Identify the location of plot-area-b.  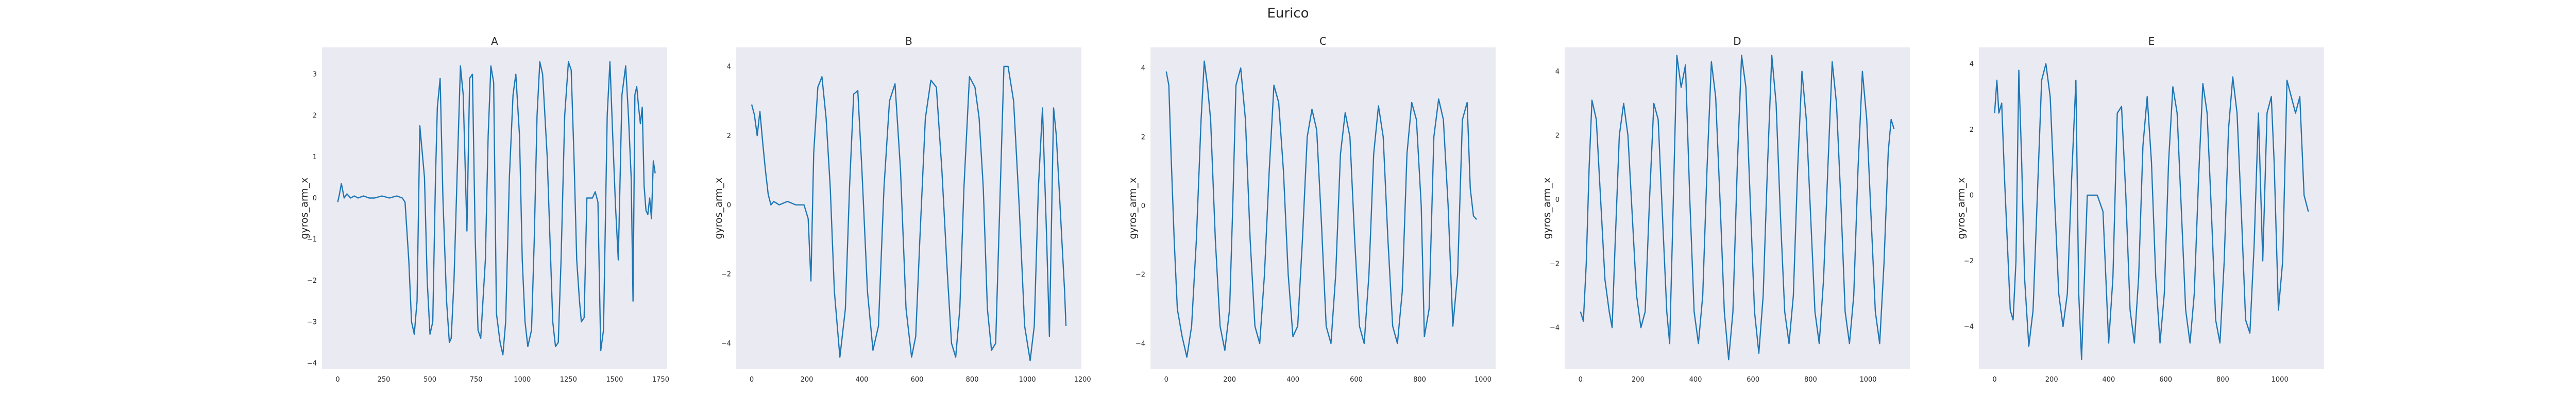
(908, 208).